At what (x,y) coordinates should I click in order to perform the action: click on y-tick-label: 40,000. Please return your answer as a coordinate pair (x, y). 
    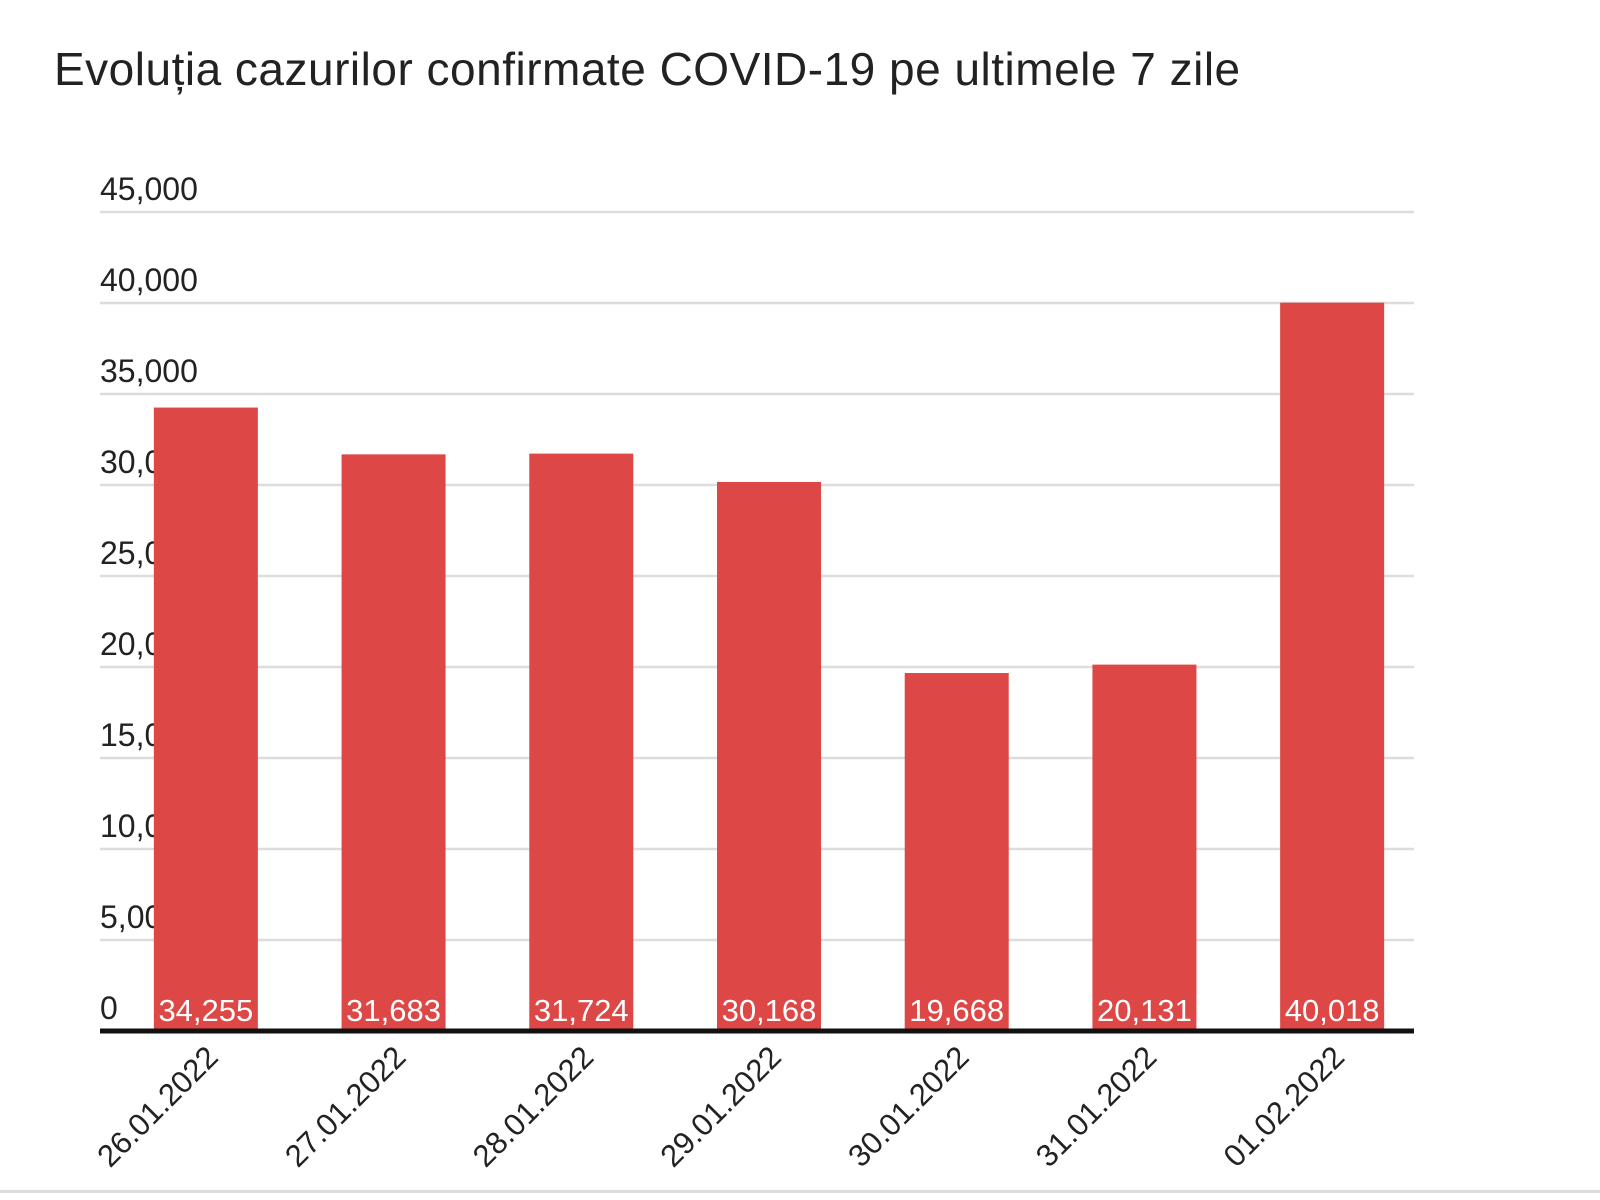
    Looking at the image, I should click on (149, 280).